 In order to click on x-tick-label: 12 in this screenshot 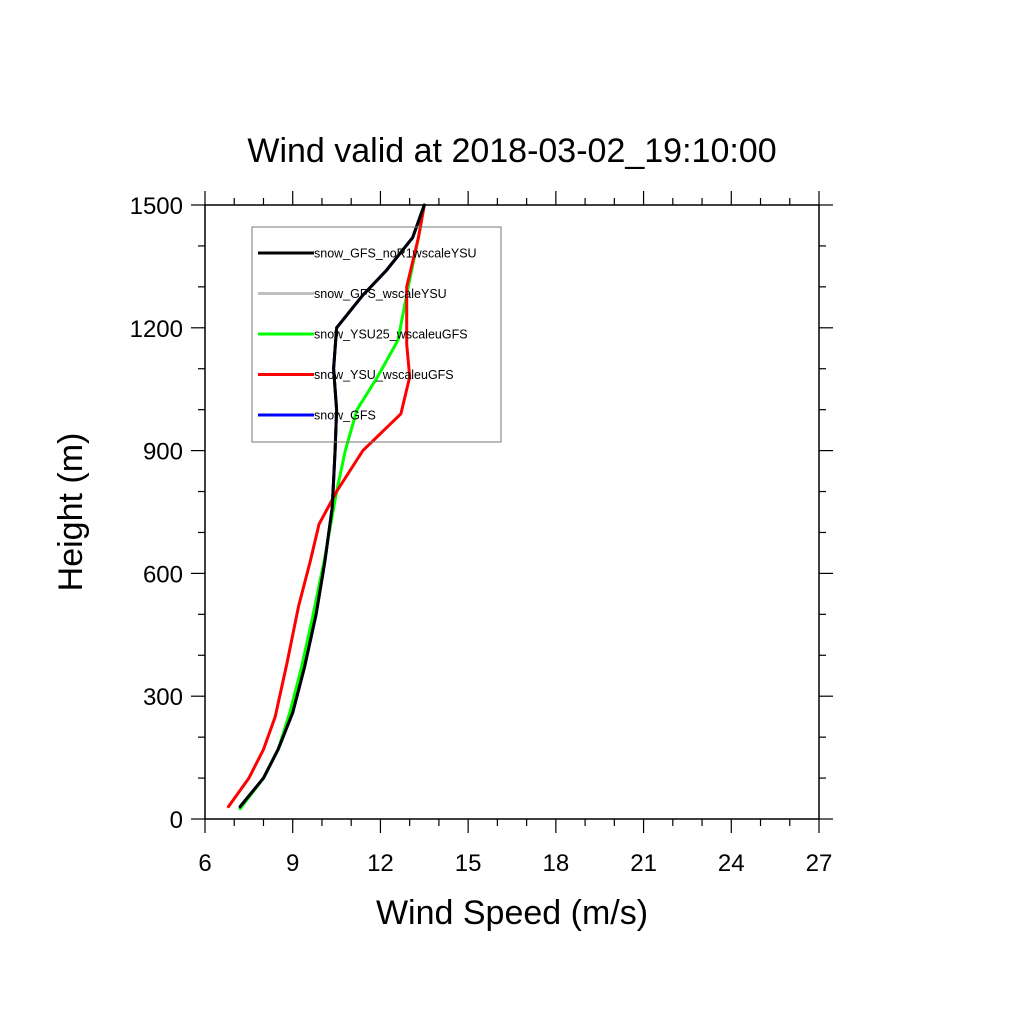, I will do `click(380, 863)`.